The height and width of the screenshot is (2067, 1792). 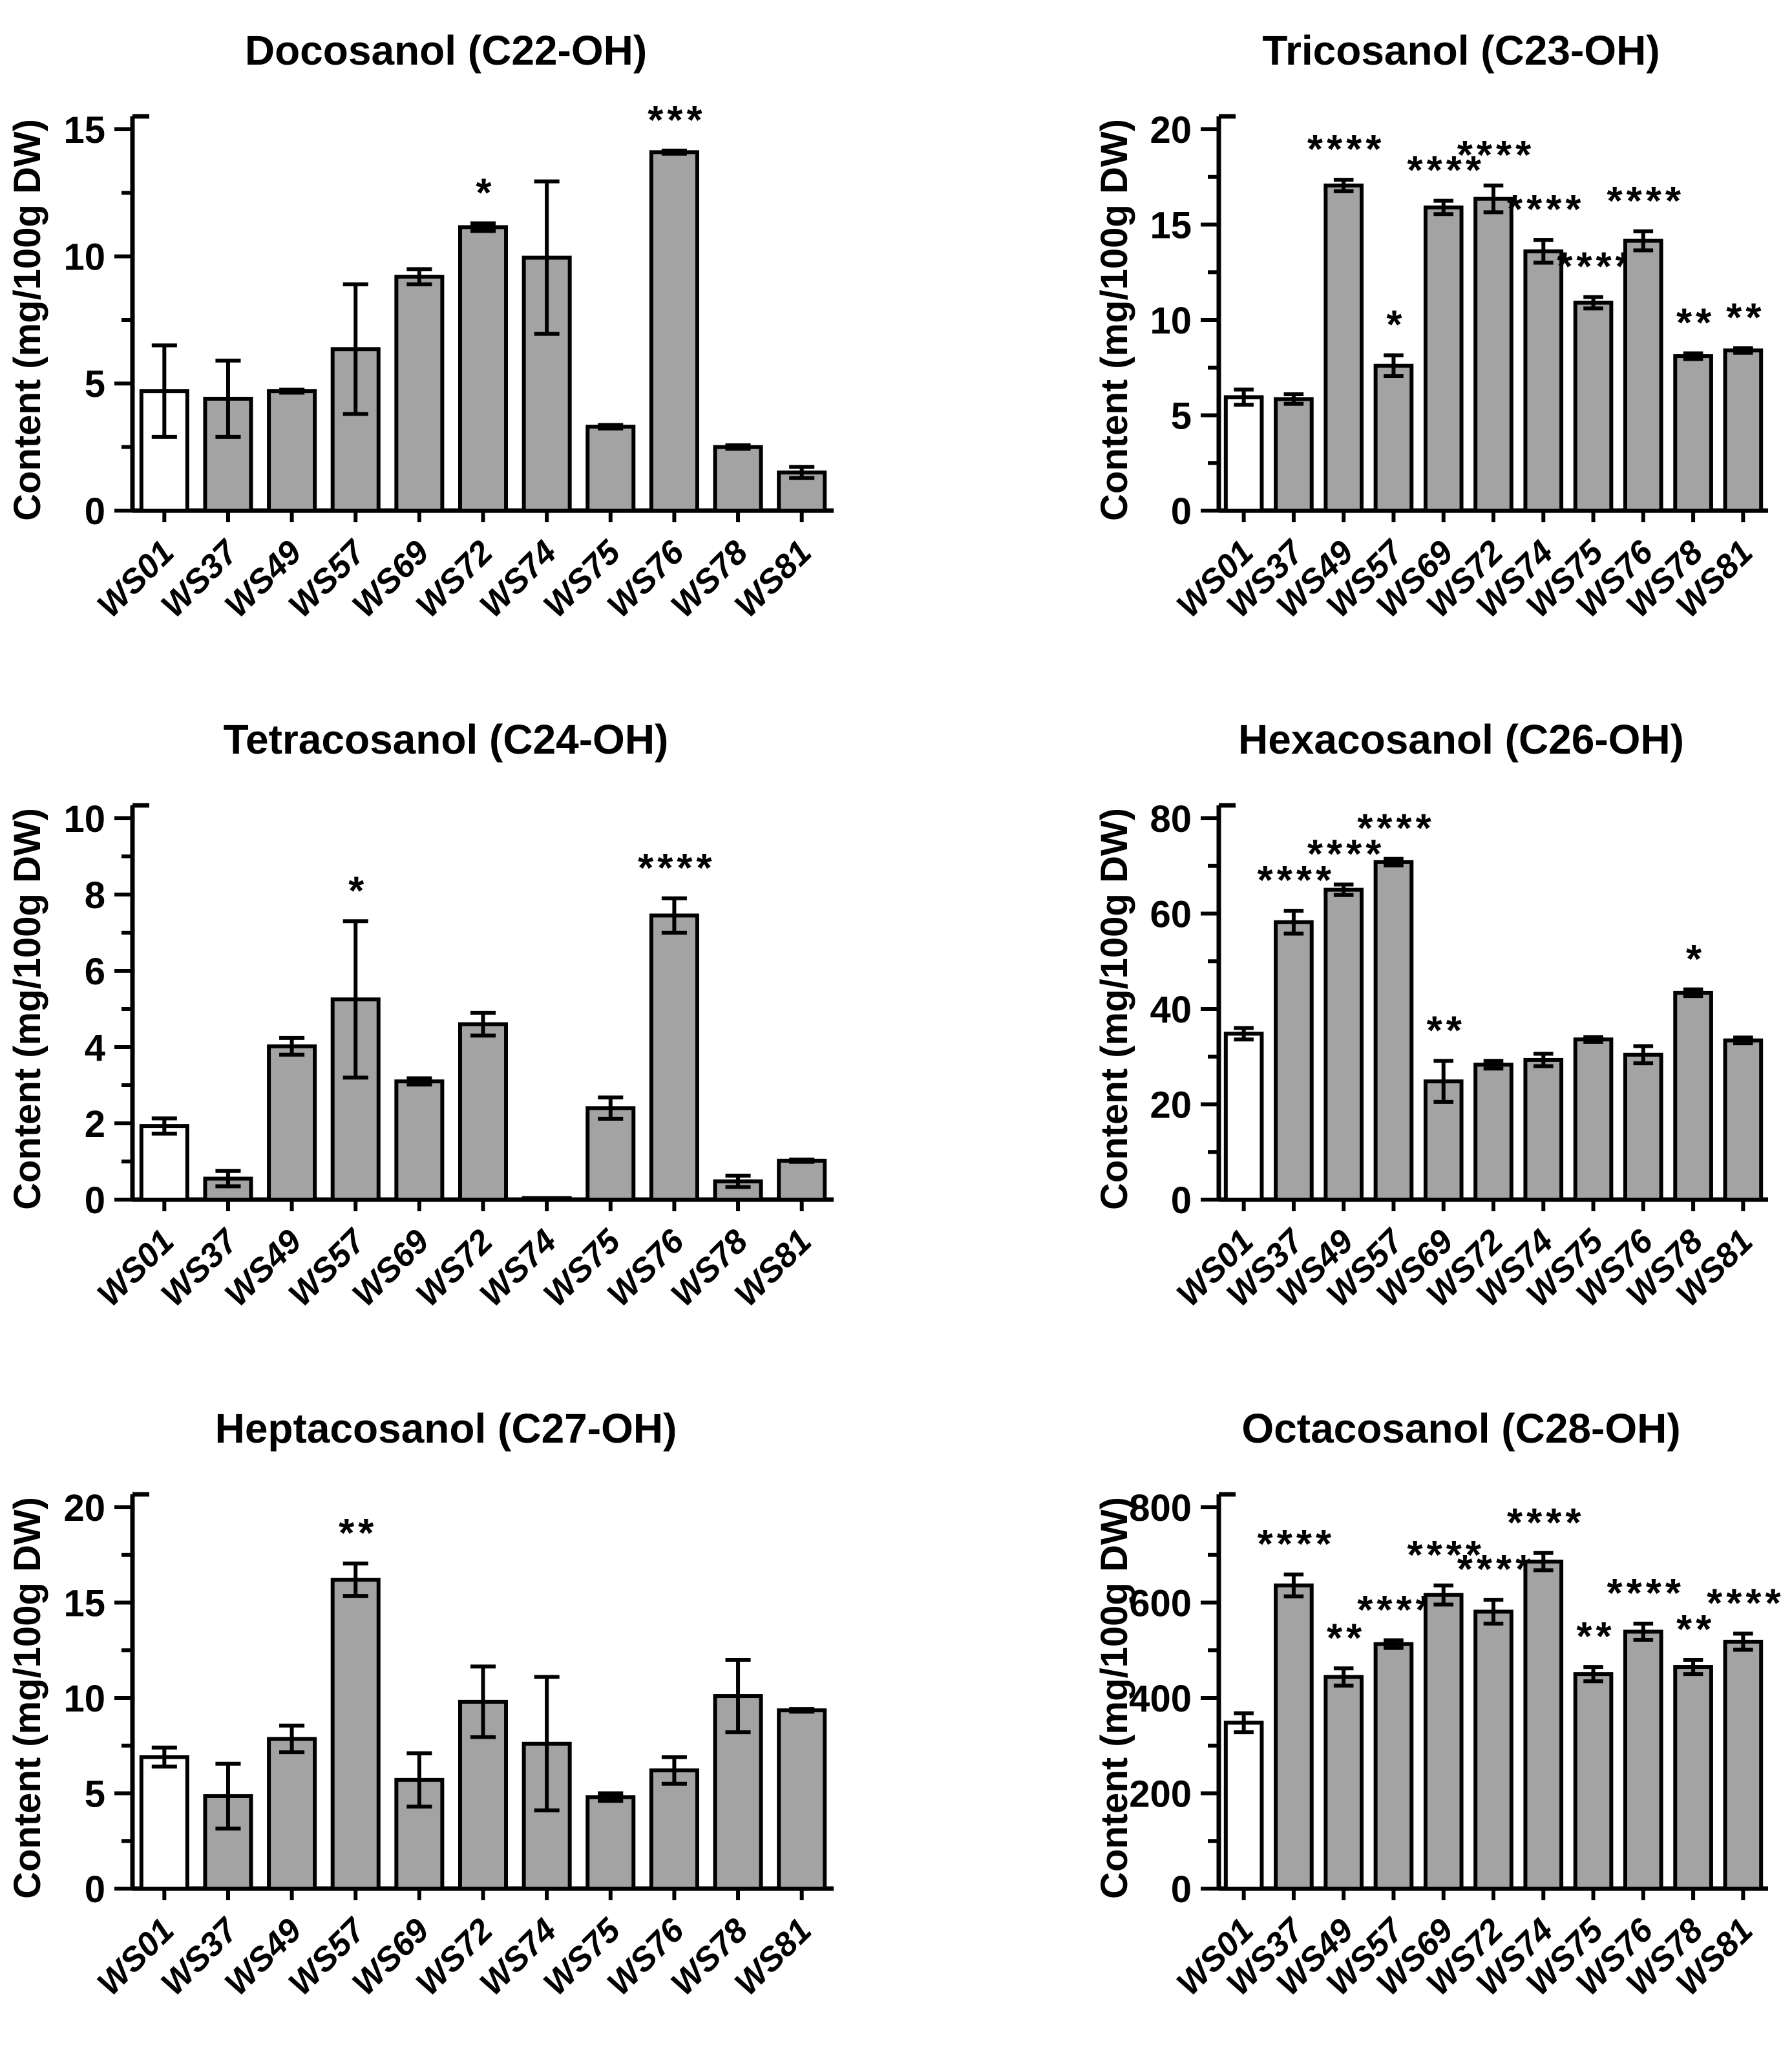 What do you see at coordinates (677, 121) in the screenshot?
I see `significance-stars: ***` at bounding box center [677, 121].